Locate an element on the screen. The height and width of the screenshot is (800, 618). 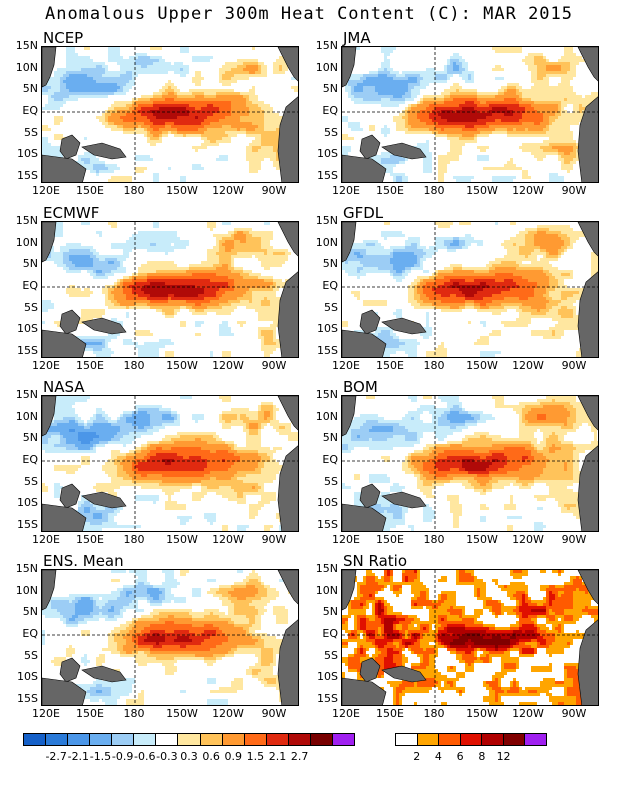
colorbar-label: 2.7 is located at coordinates (299, 756).